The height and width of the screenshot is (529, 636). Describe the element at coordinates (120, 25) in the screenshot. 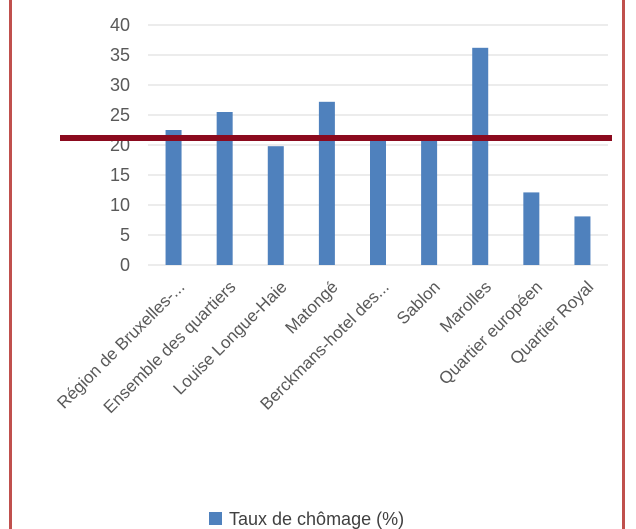

I see `y-tick-label: 40` at that location.